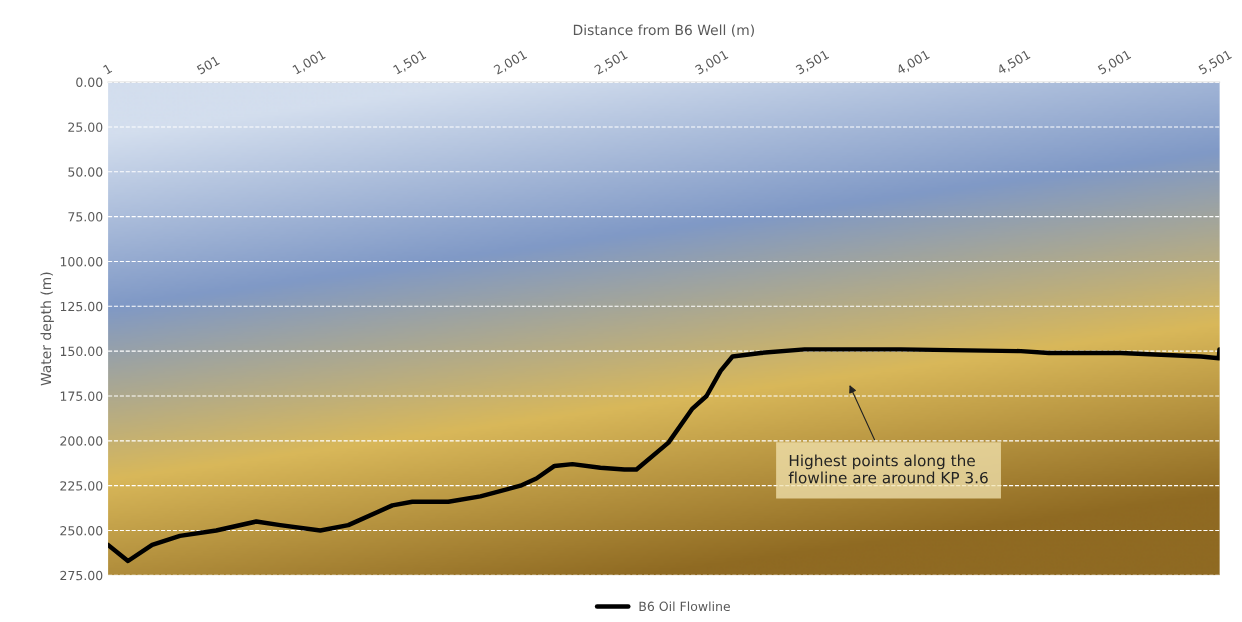  Describe the element at coordinates (81, 530) in the screenshot. I see `y-tick-label: 250.00` at that location.